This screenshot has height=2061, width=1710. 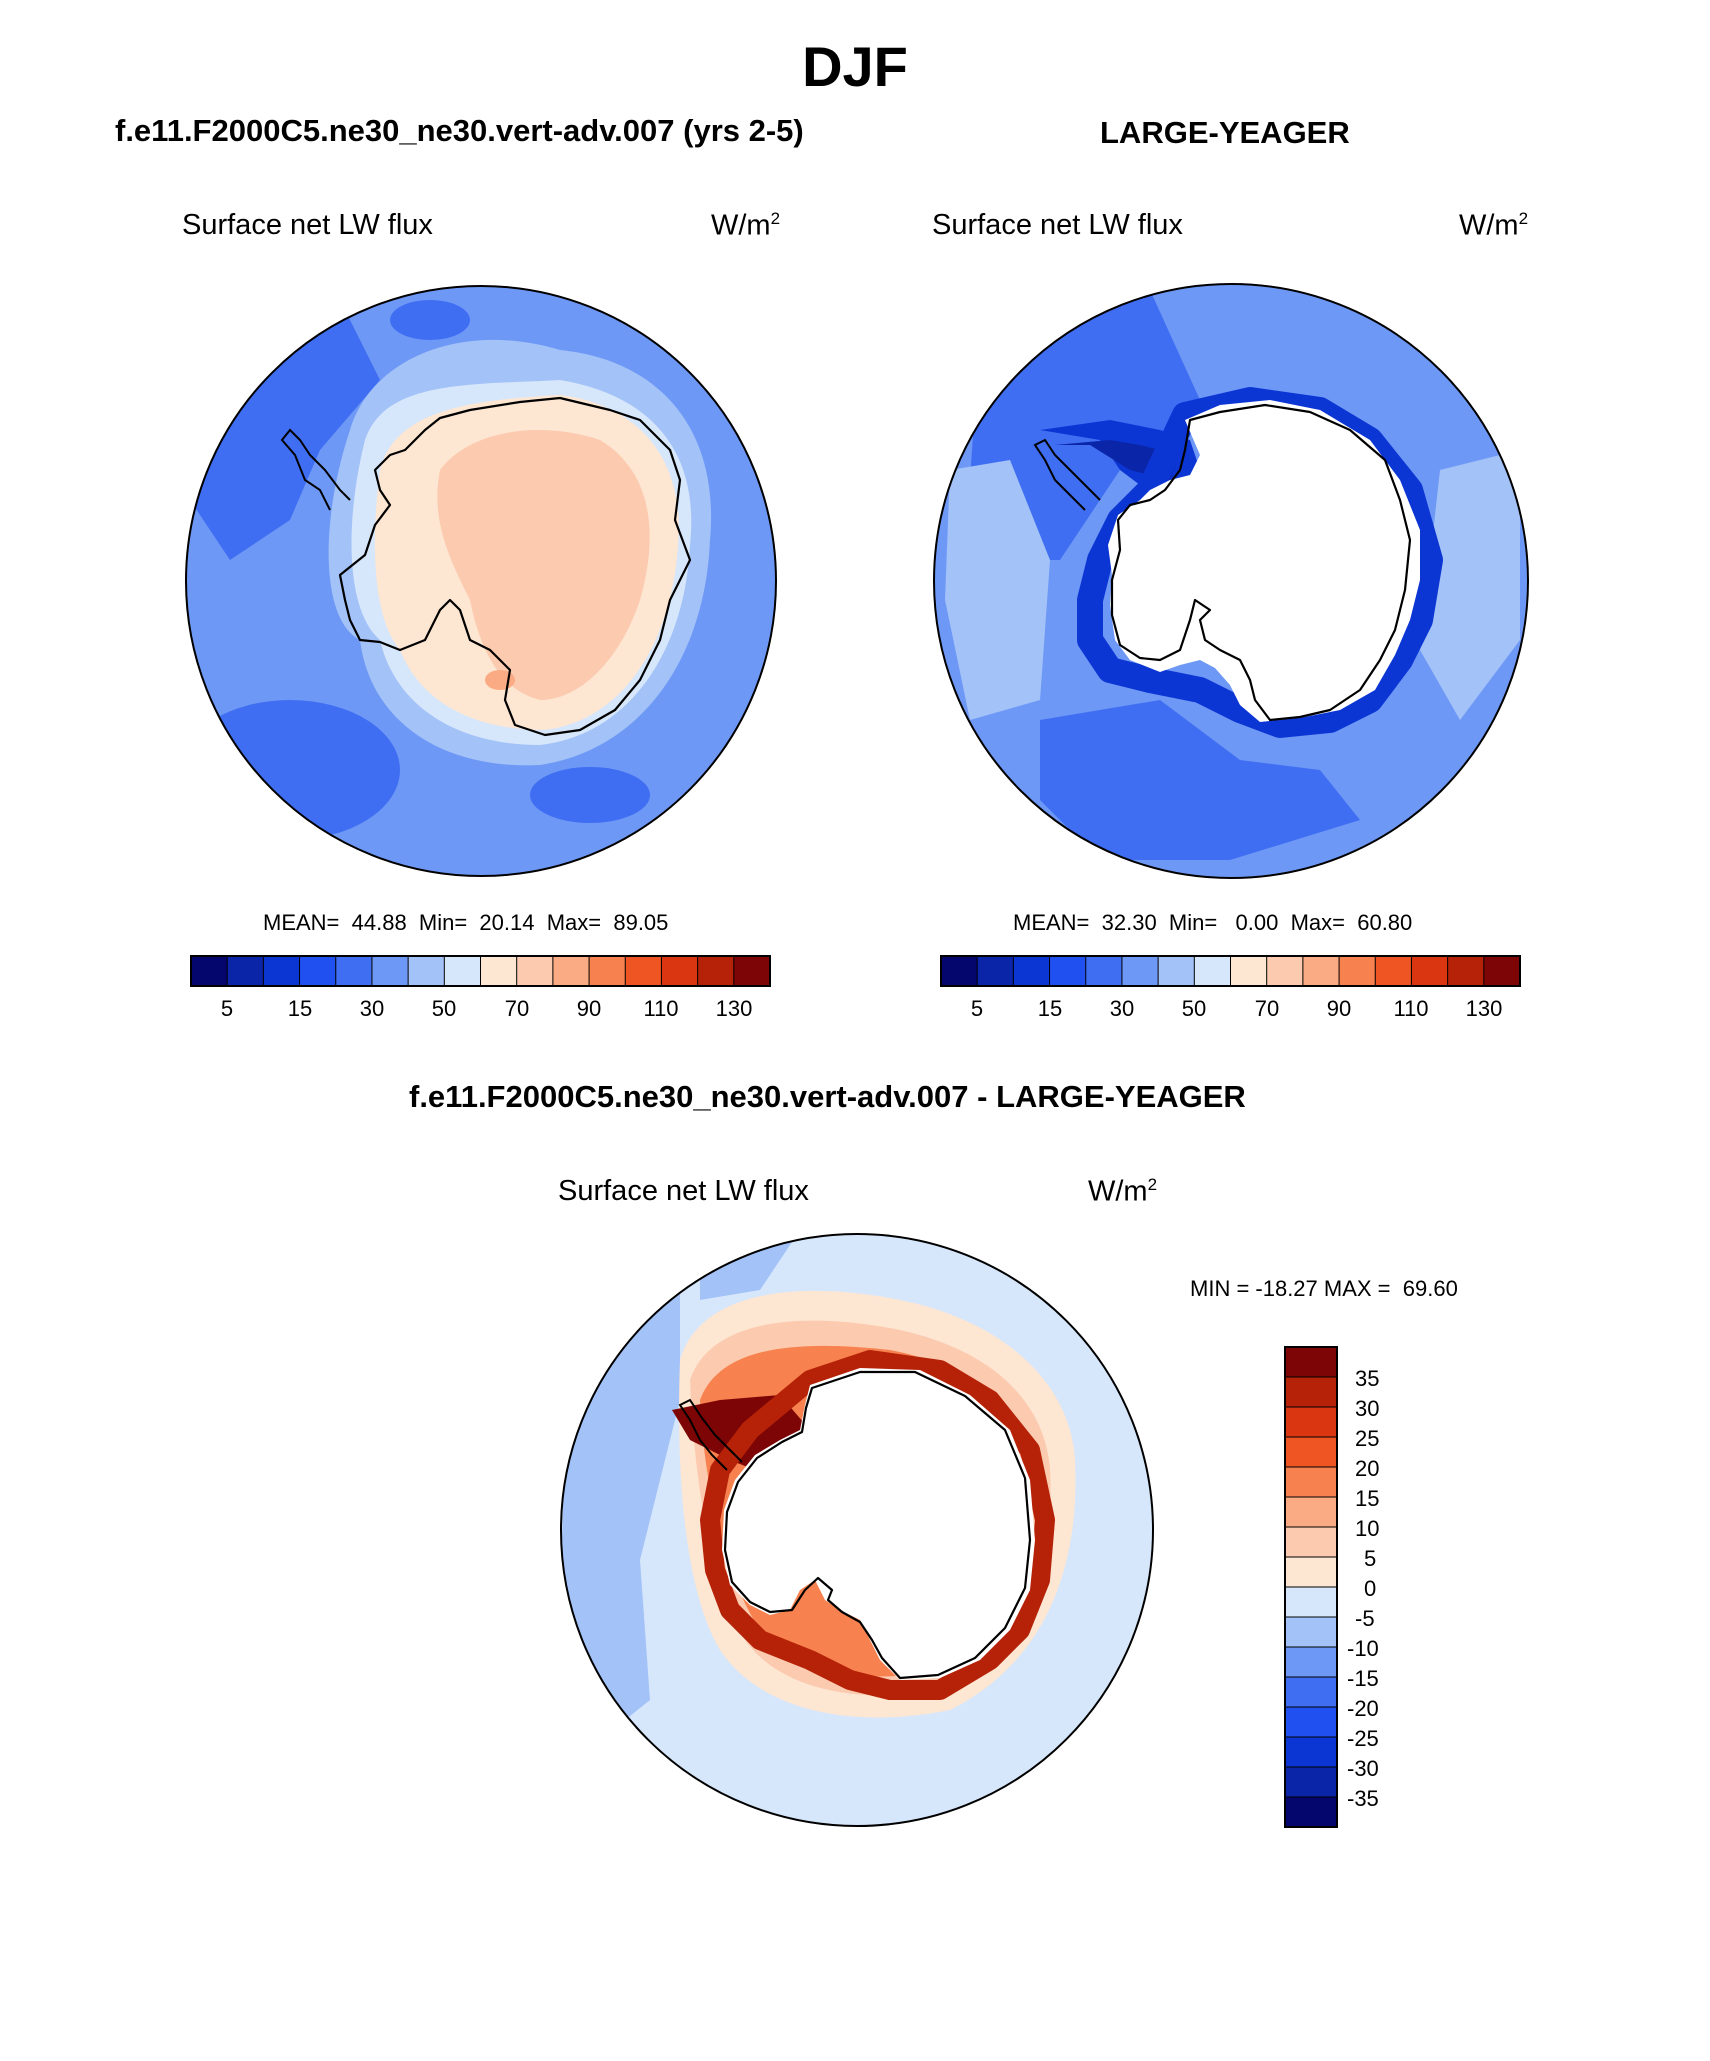 I want to click on cb3-tick: 0, so click(x=1370, y=1588).